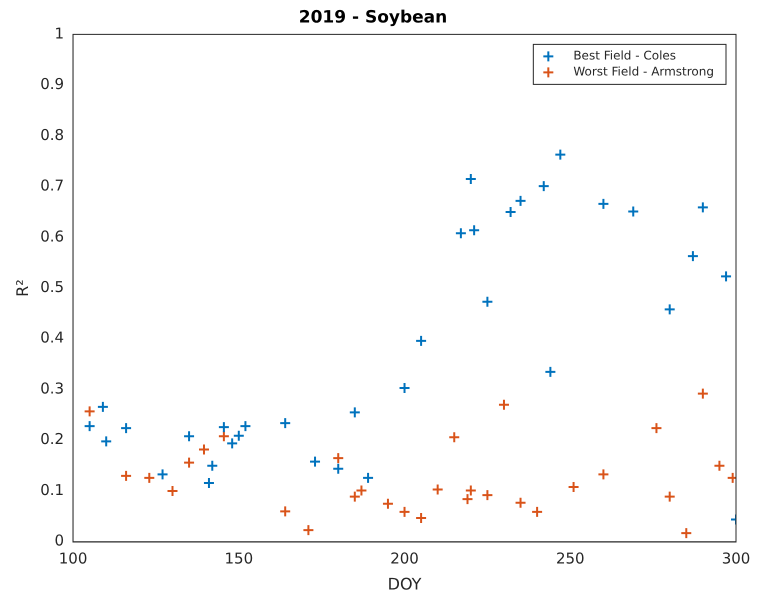 The width and height of the screenshot is (776, 604). What do you see at coordinates (52, 489) in the screenshot?
I see `y-tick-label: 0.1` at bounding box center [52, 489].